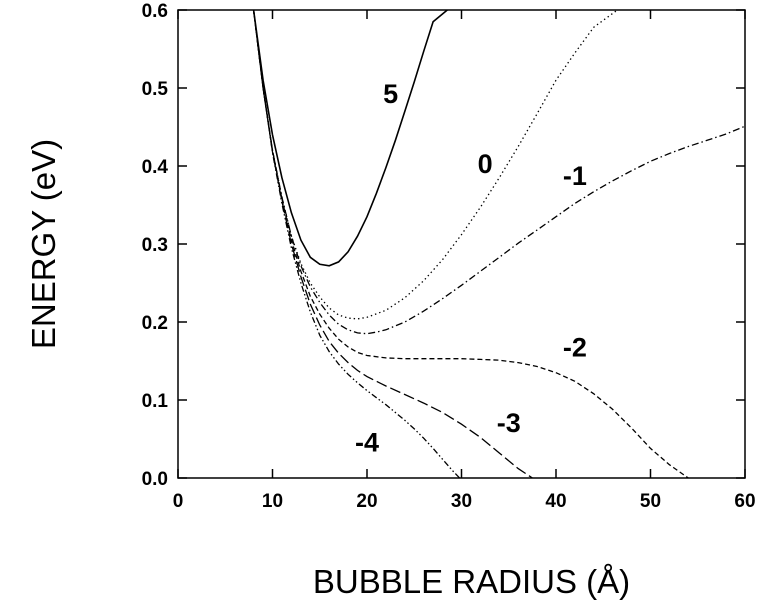 The height and width of the screenshot is (611, 760). I want to click on y-tick-label: 0.5, so click(155, 89).